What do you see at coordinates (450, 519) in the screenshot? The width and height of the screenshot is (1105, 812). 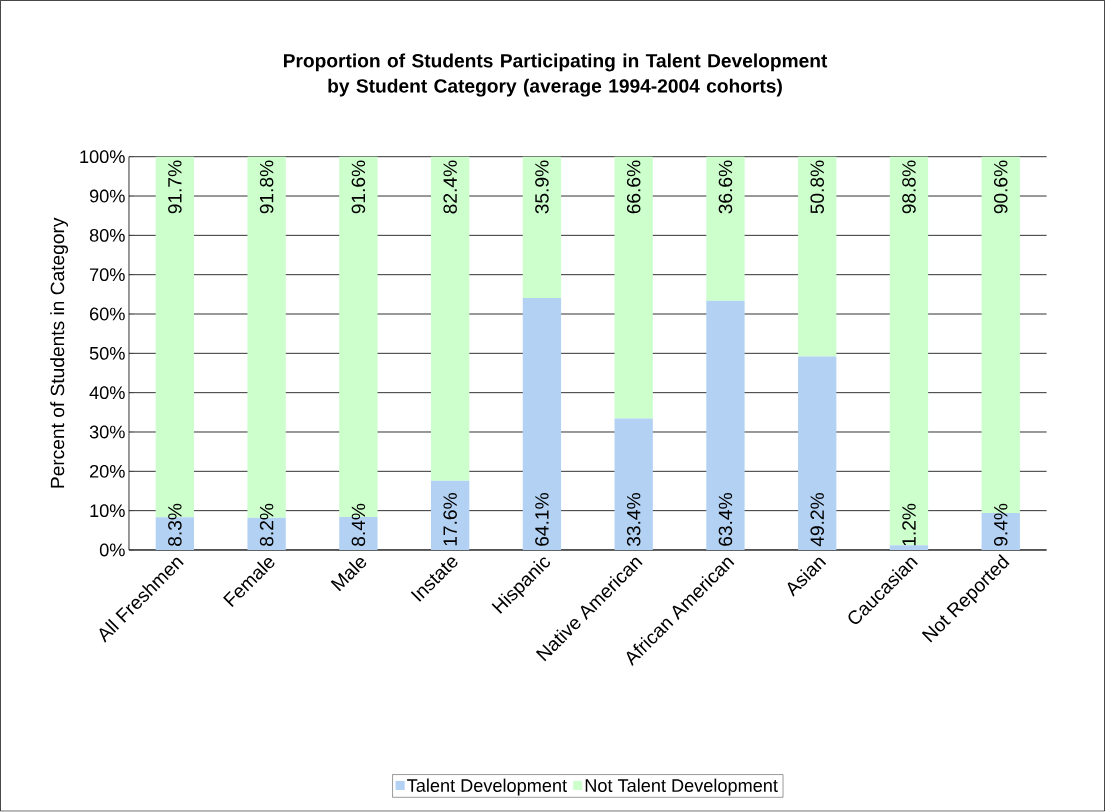 I see `data-label: 17.6%` at bounding box center [450, 519].